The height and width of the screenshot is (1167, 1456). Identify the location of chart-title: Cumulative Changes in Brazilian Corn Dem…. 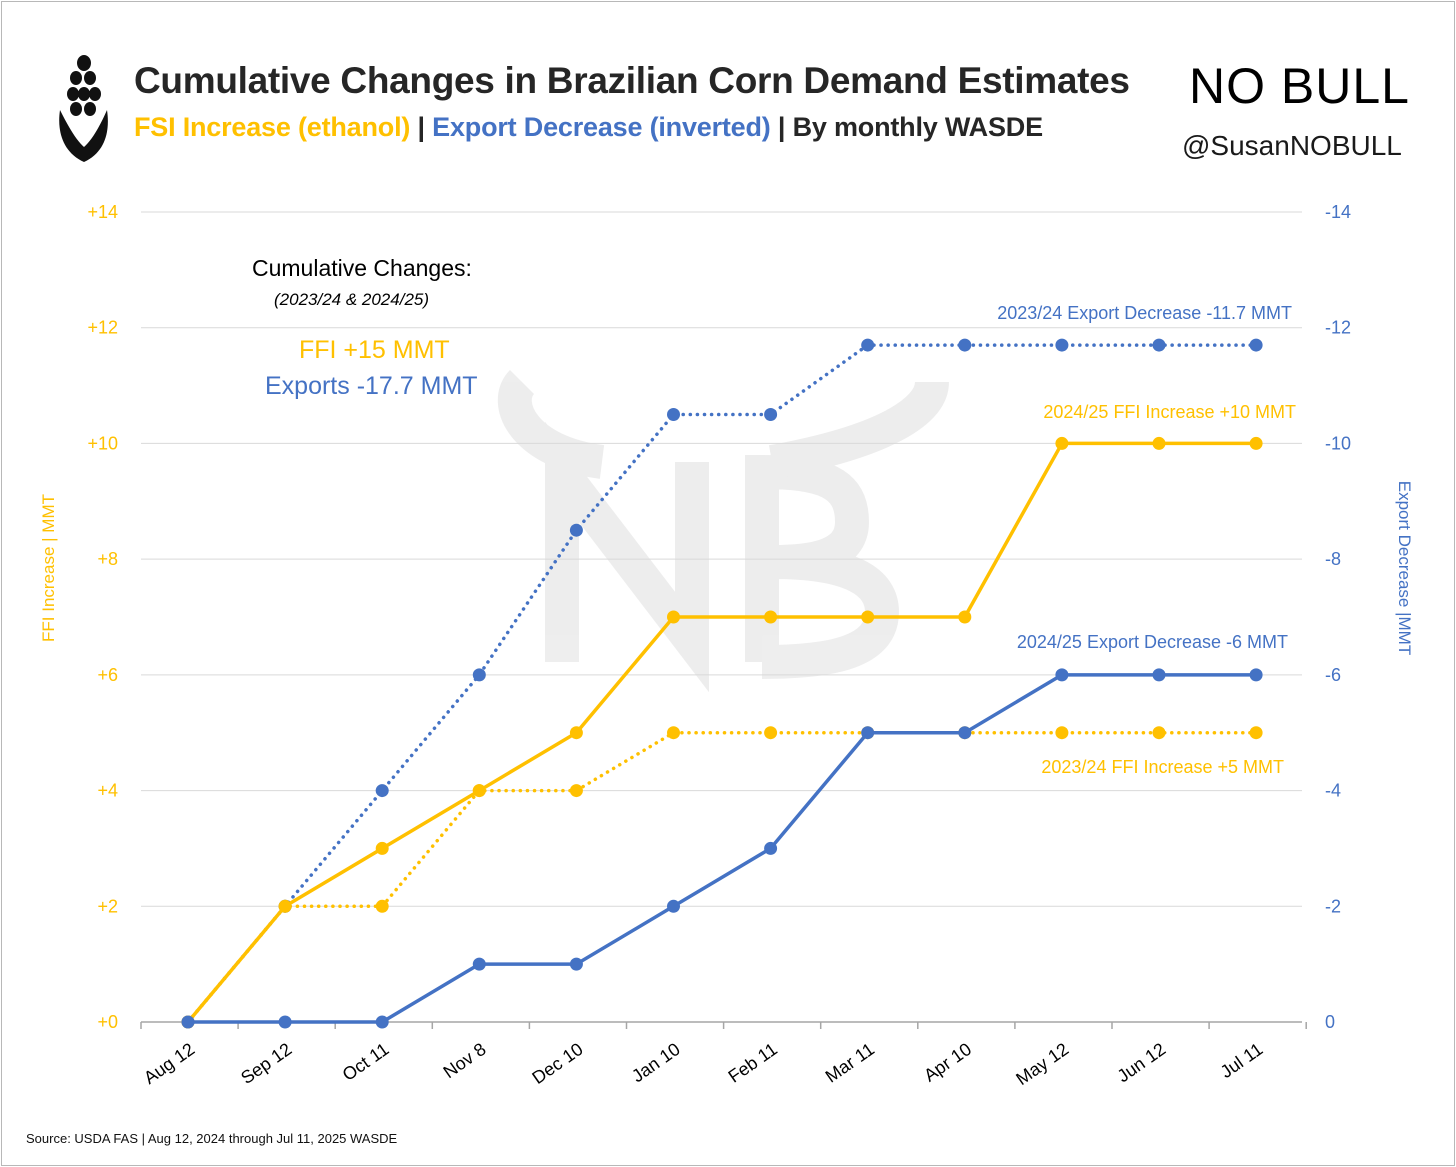
(632, 80).